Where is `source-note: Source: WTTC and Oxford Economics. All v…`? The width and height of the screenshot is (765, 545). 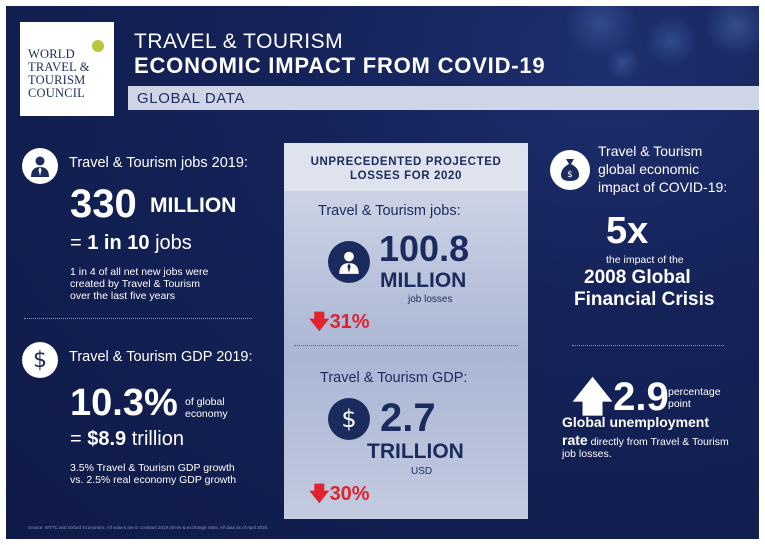 source-note: Source: WTTC and Oxford Economics. All v… is located at coordinates (148, 527).